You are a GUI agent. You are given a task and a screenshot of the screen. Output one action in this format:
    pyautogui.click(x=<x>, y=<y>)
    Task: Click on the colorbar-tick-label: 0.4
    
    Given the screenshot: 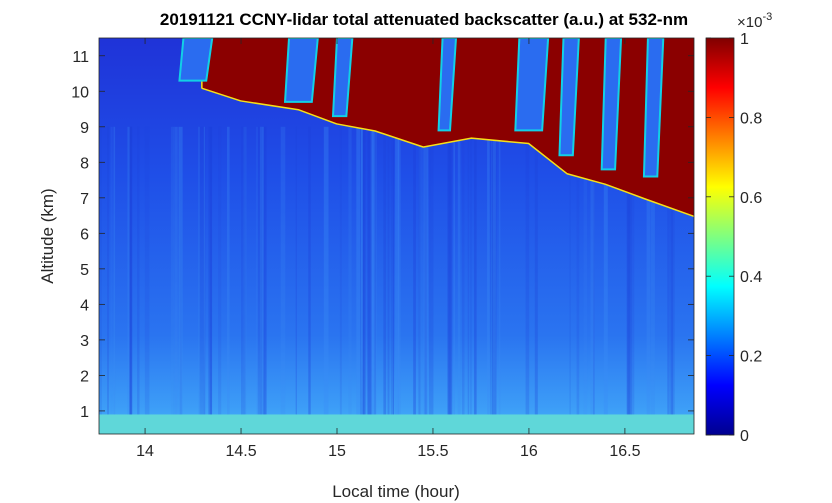 What is the action you would take?
    pyautogui.click(x=751, y=277)
    